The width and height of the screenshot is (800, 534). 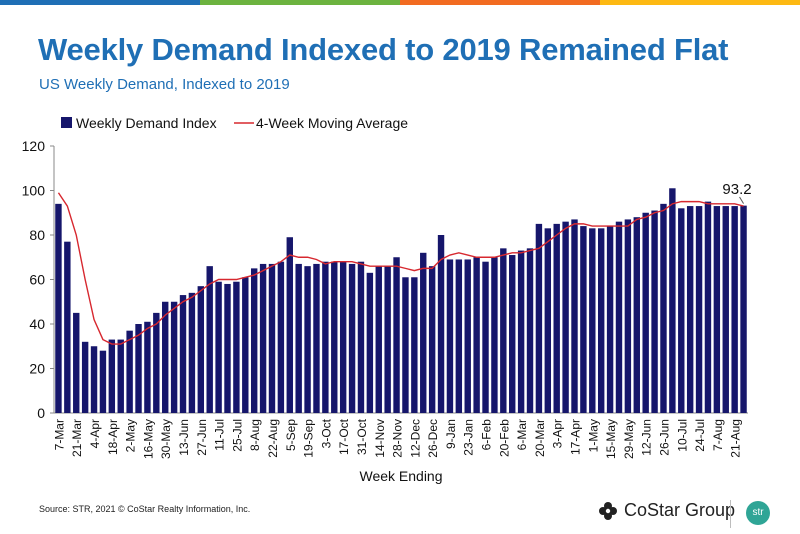 I want to click on str-badge: str, so click(x=758, y=513).